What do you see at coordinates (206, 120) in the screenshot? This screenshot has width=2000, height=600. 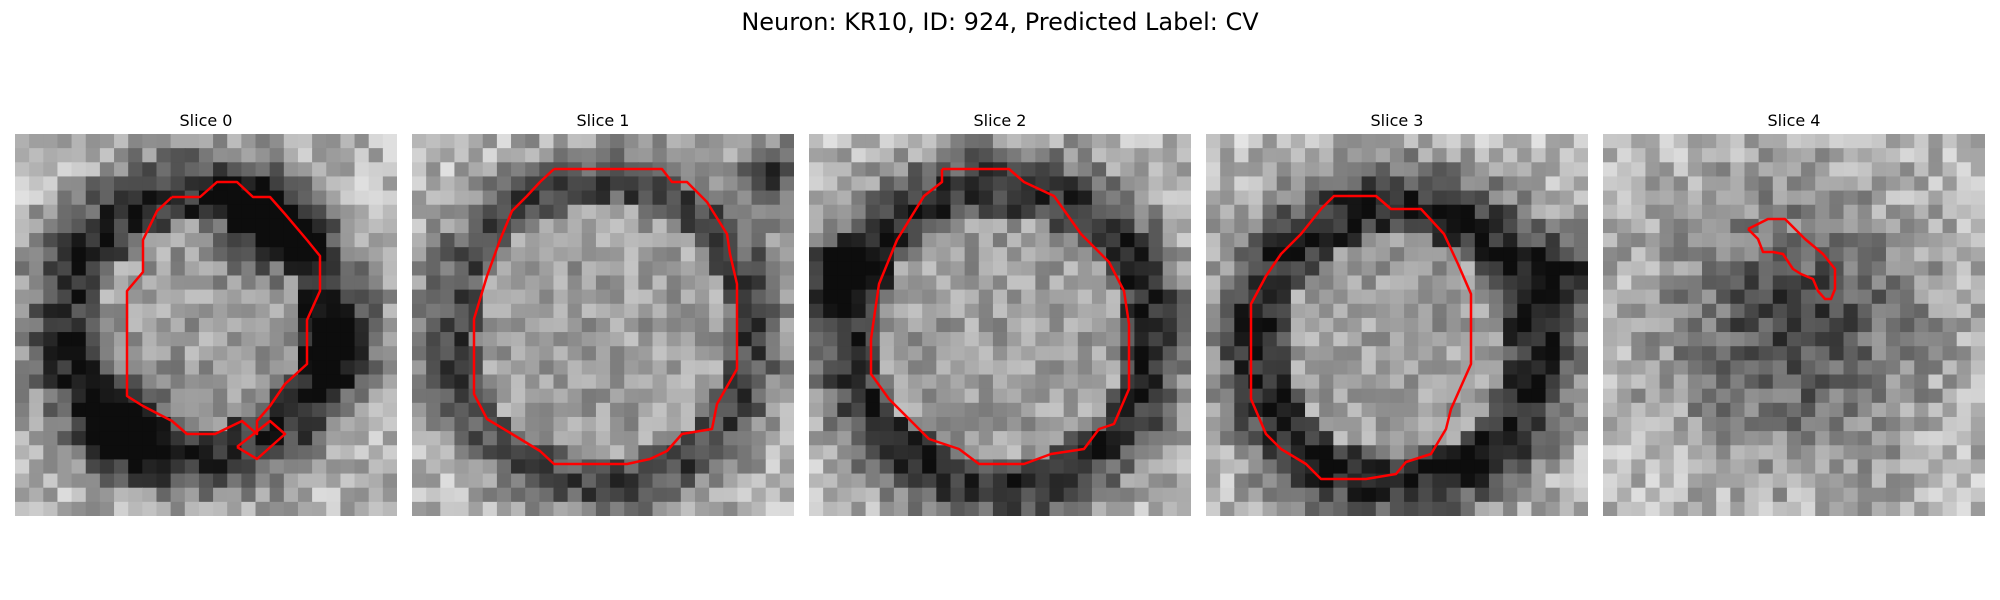 I see `slice-title: Slice 0` at bounding box center [206, 120].